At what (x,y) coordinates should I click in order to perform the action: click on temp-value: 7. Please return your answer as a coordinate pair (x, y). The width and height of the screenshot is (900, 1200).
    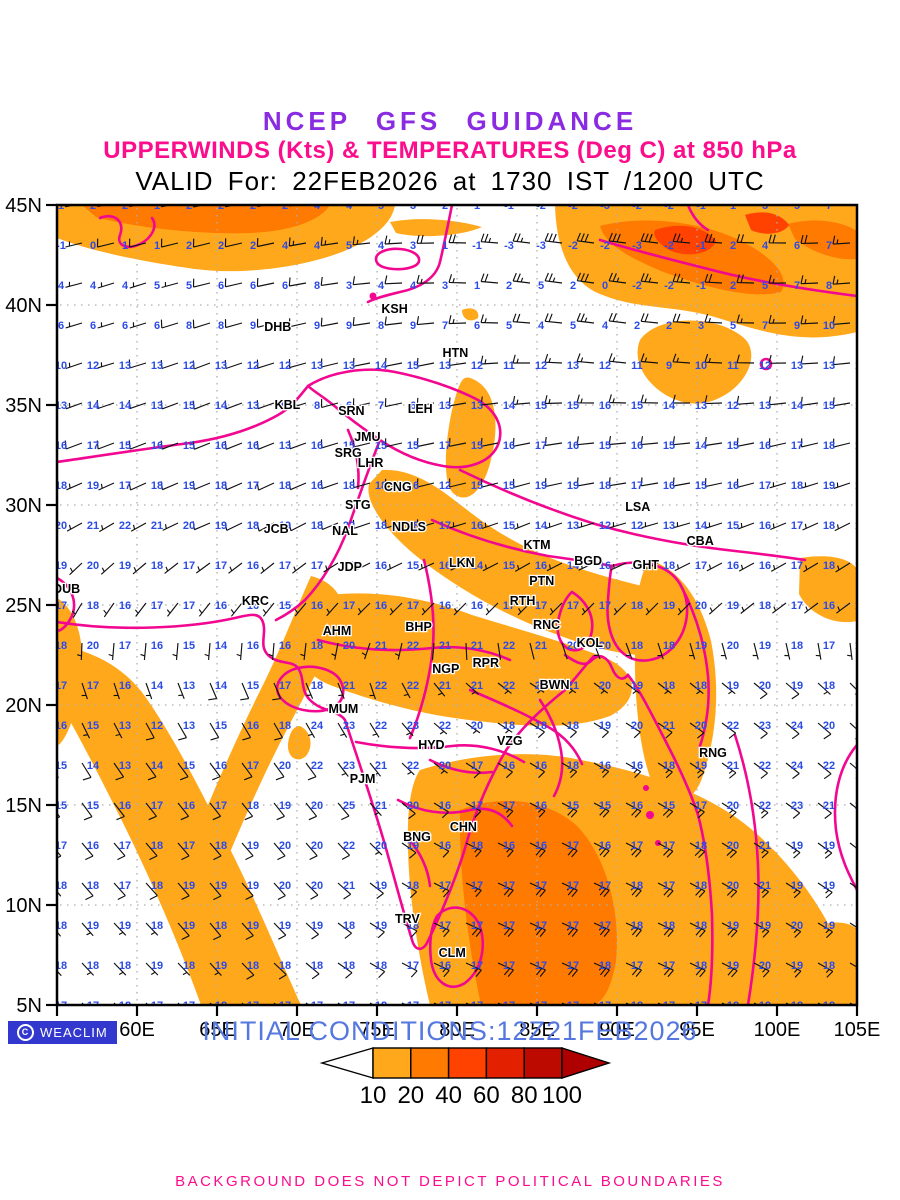
    Looking at the image, I should click on (829, 246).